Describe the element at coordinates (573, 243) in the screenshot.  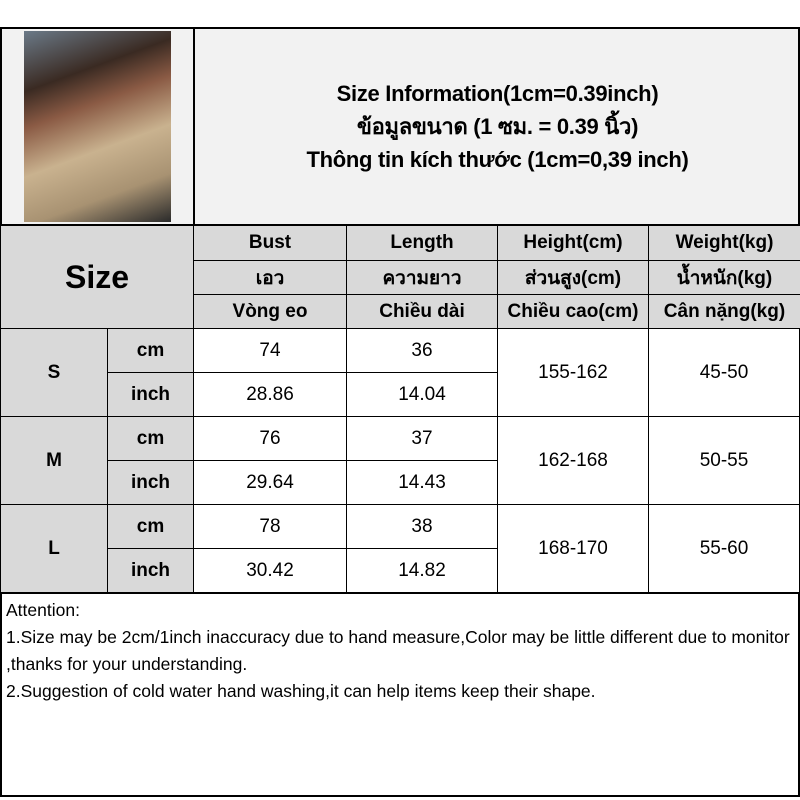
I see `column-header-en: Height(cm)` at that location.